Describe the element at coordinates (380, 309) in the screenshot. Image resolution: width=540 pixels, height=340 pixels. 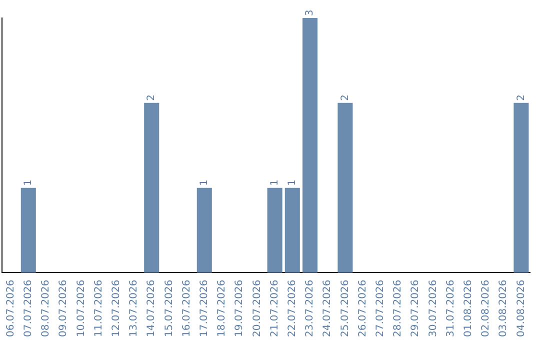
I see `x-tick-label: 27.07.2026` at that location.